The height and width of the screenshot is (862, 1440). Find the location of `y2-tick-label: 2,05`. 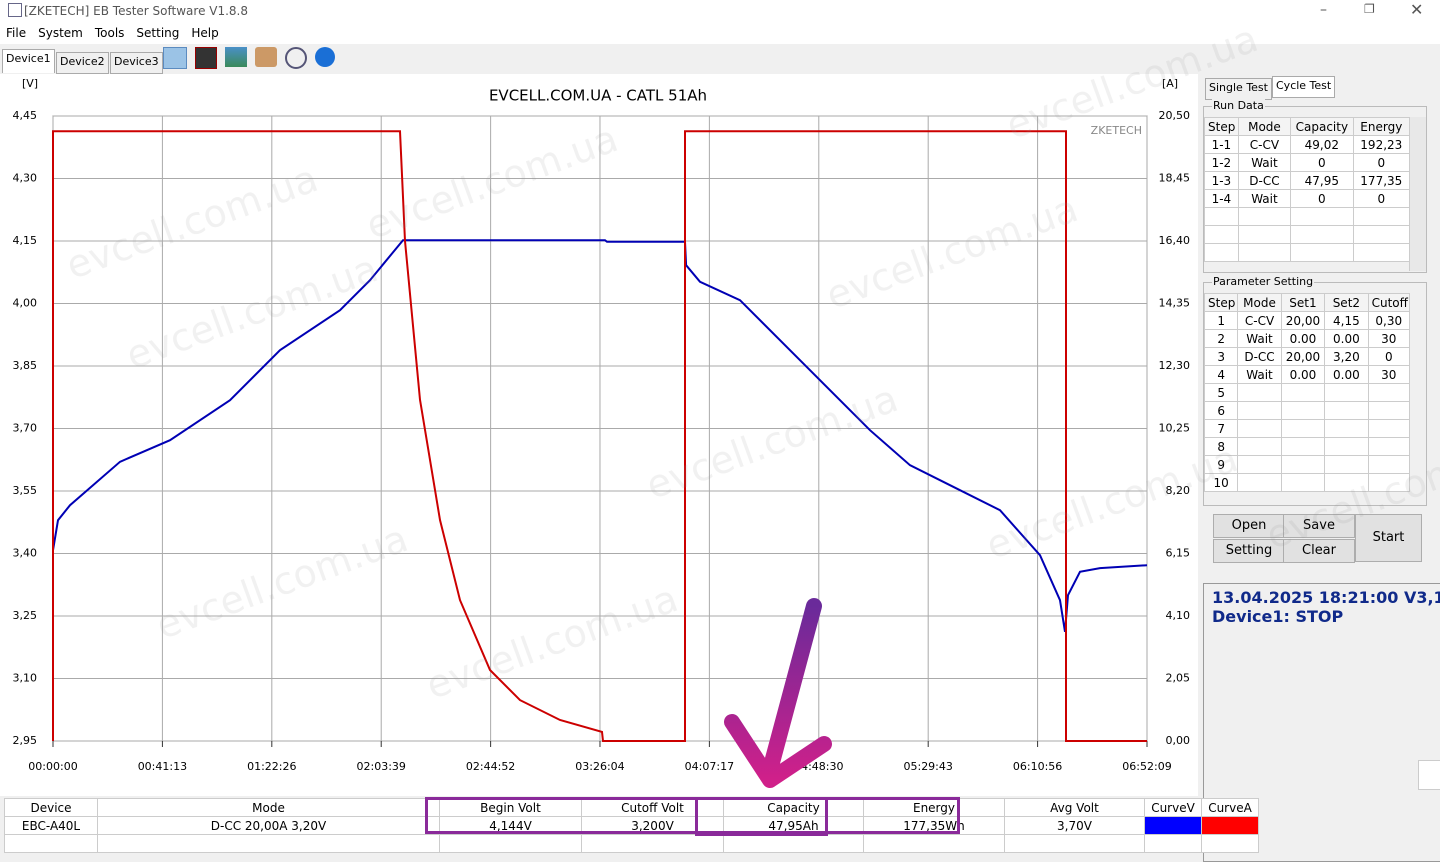

y2-tick-label: 2,05 is located at coordinates (1178, 678).